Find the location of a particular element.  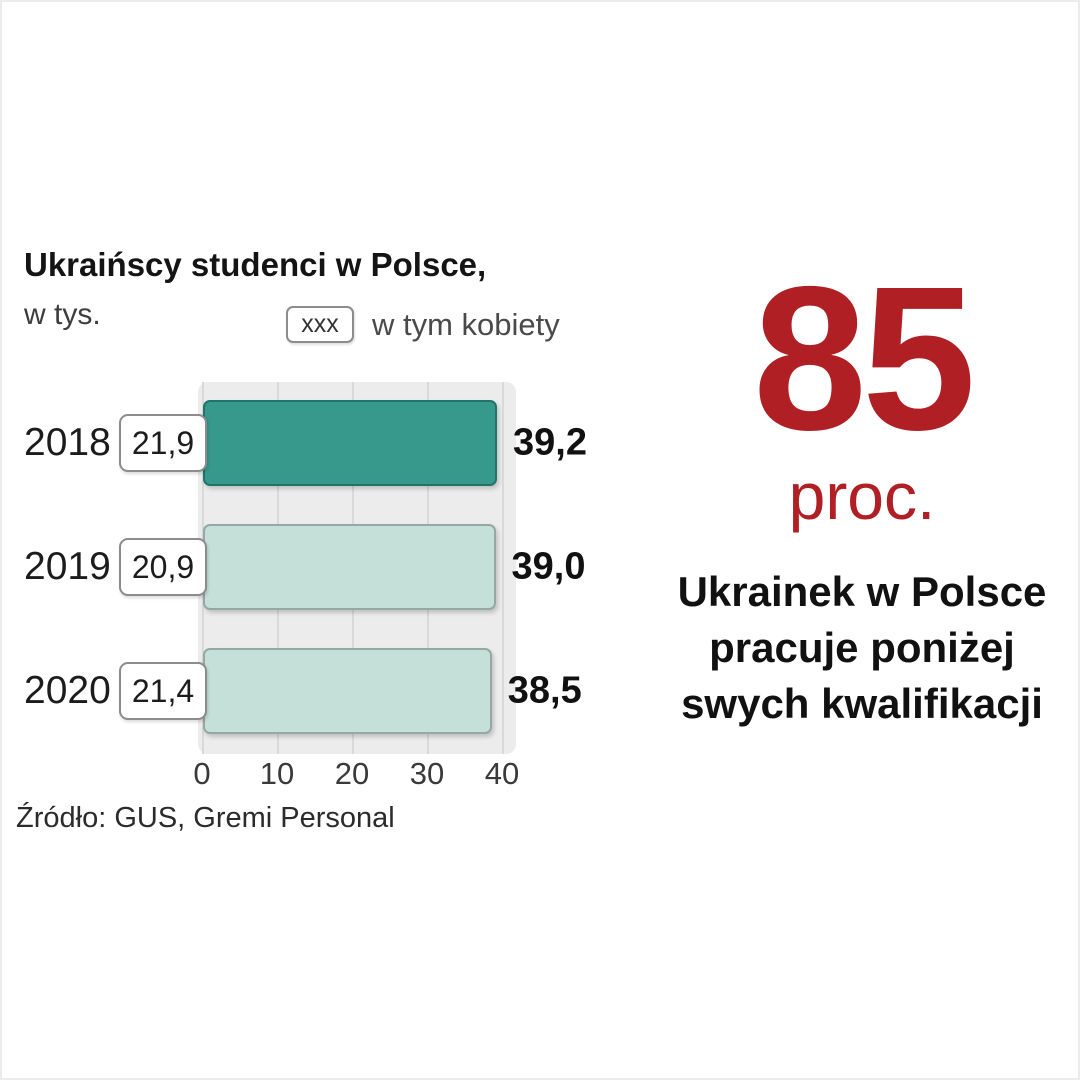

gridline is located at coordinates (503, 568).